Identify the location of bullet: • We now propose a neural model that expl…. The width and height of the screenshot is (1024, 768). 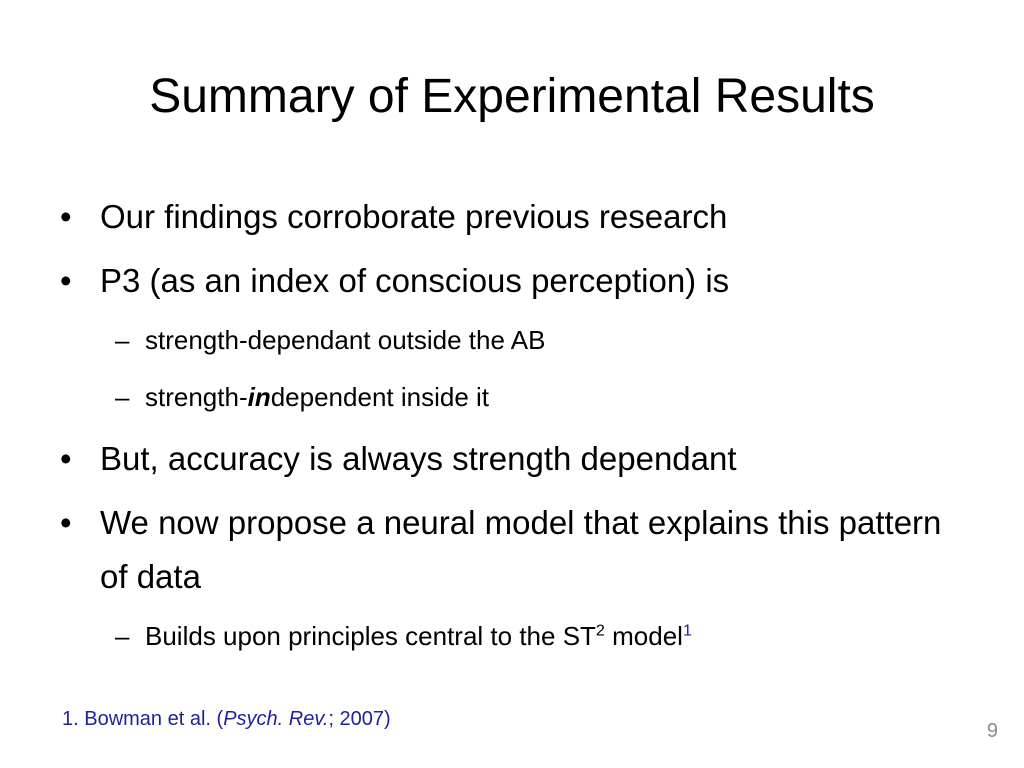
(480, 550).